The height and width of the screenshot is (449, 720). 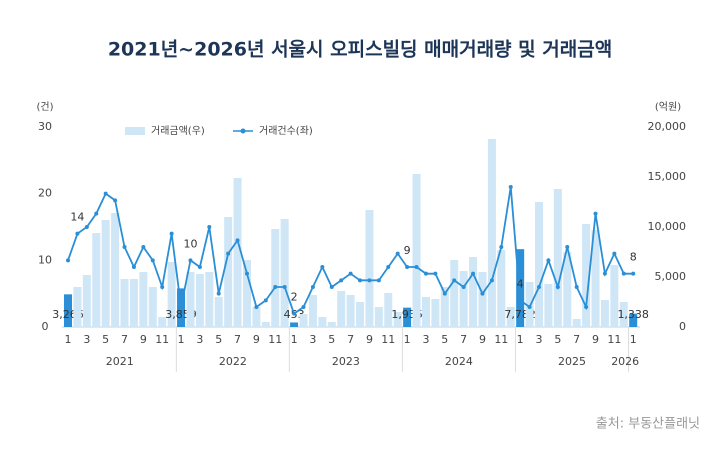 What do you see at coordinates (633, 257) in the screenshot?
I see `point-value-label: 8` at bounding box center [633, 257].